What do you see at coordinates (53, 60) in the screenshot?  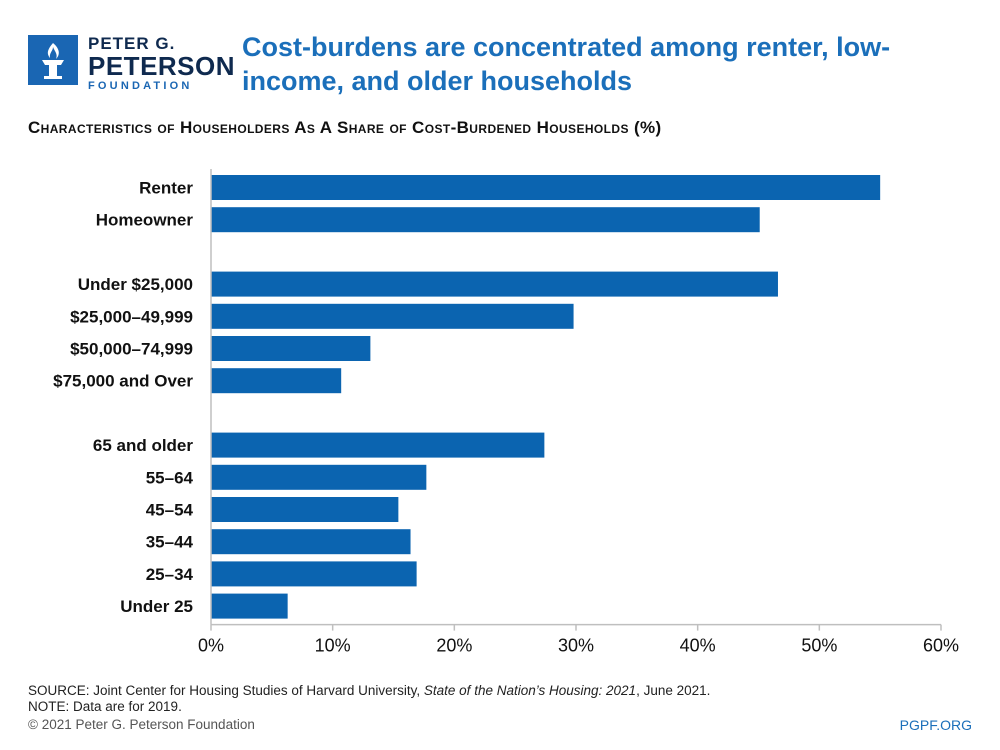 I see `torch-icon` at bounding box center [53, 60].